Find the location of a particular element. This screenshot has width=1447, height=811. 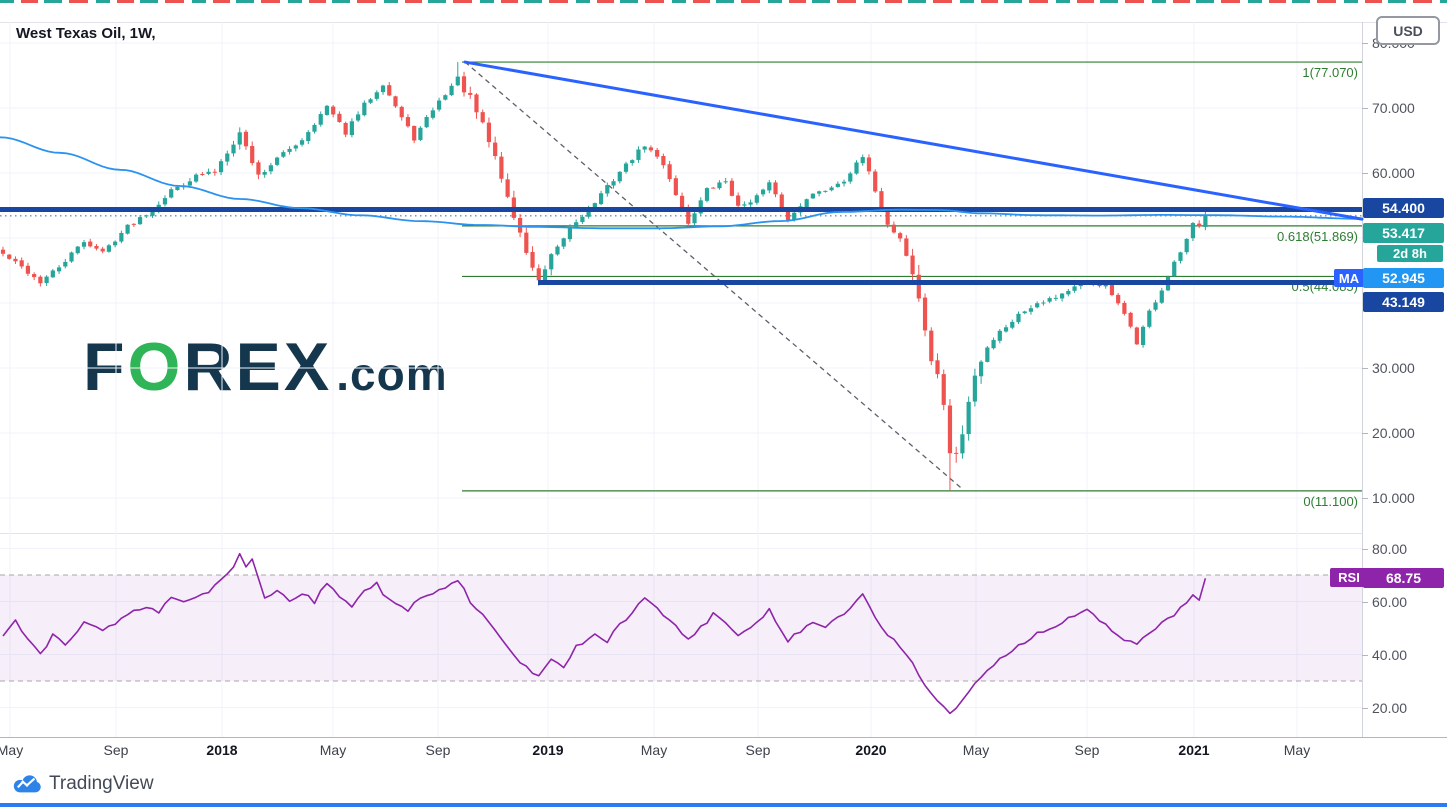

forex-com-watermark: F O REX .com is located at coordinates (265, 367).